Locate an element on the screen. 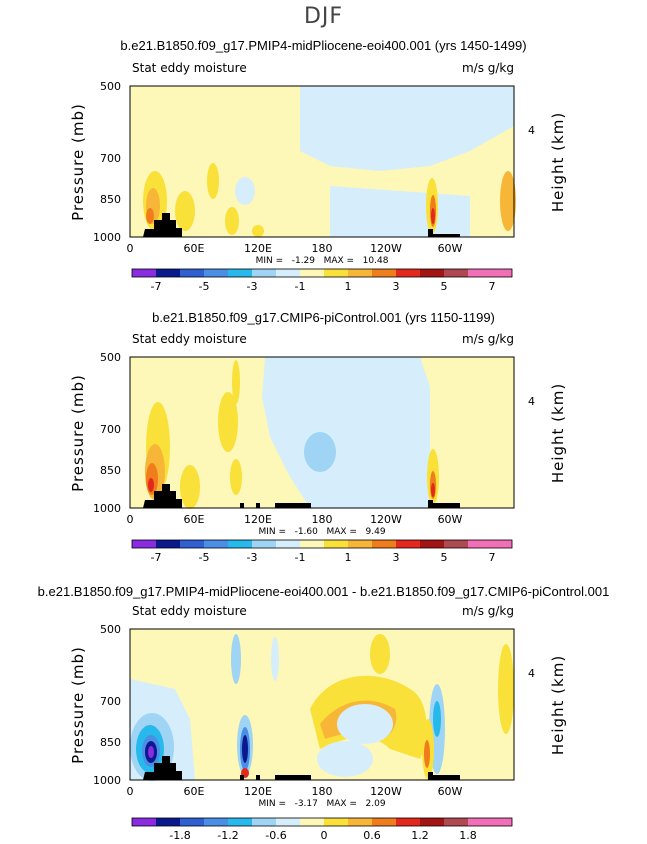 Image resolution: width=647 pixels, height=844 pixels. panel-3-xtick-0: 0 is located at coordinates (130, 791).